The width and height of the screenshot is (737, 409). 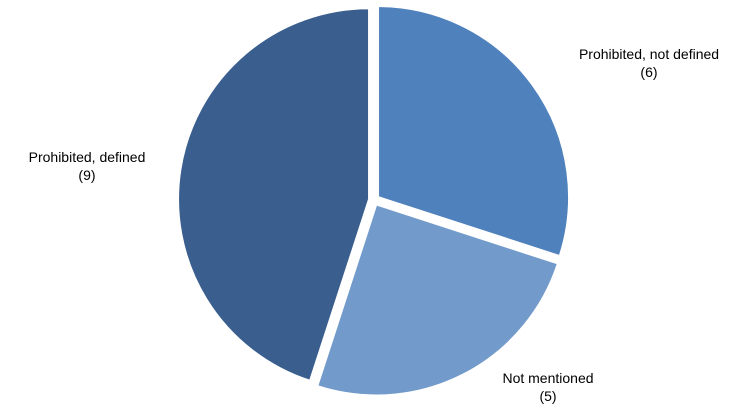 What do you see at coordinates (87, 175) in the screenshot?
I see `slice-label-value: (9)` at bounding box center [87, 175].